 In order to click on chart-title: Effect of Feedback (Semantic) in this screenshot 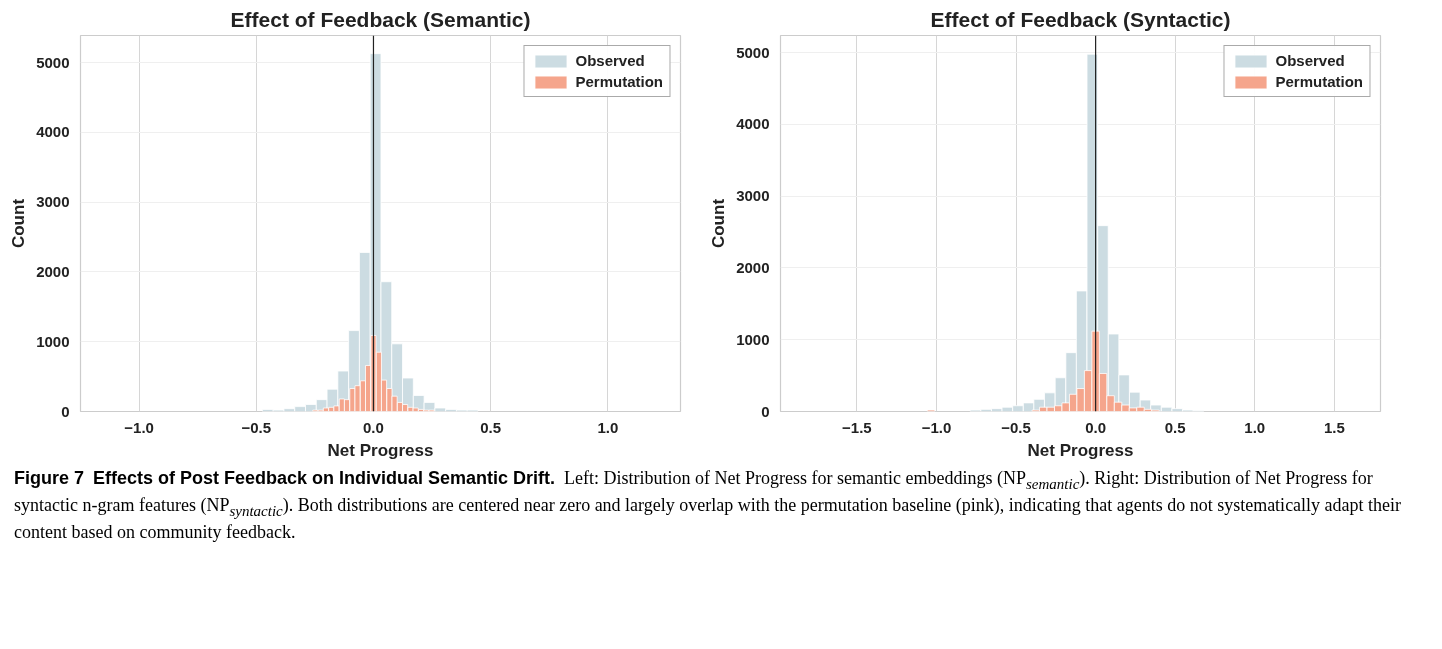, I will do `click(380, 19)`.